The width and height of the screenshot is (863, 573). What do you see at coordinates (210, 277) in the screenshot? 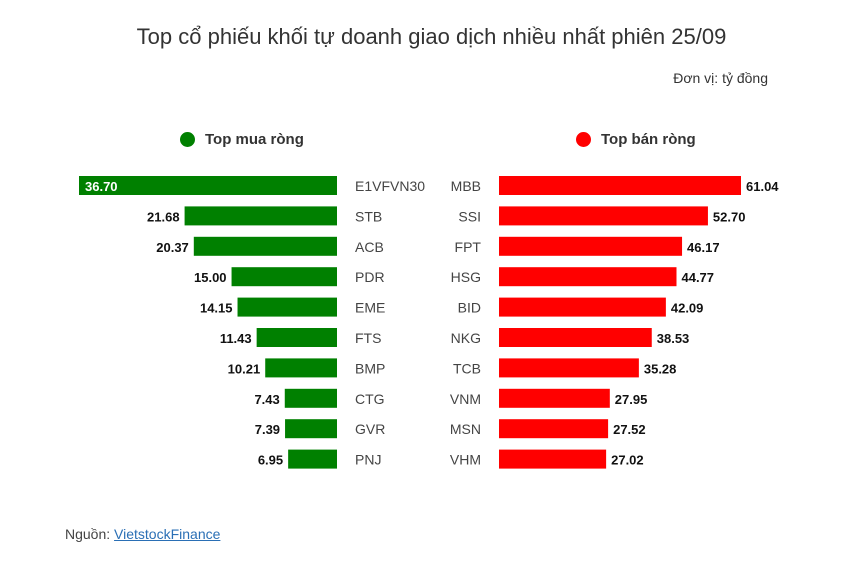
I see `buy-value-label: 15.00` at bounding box center [210, 277].